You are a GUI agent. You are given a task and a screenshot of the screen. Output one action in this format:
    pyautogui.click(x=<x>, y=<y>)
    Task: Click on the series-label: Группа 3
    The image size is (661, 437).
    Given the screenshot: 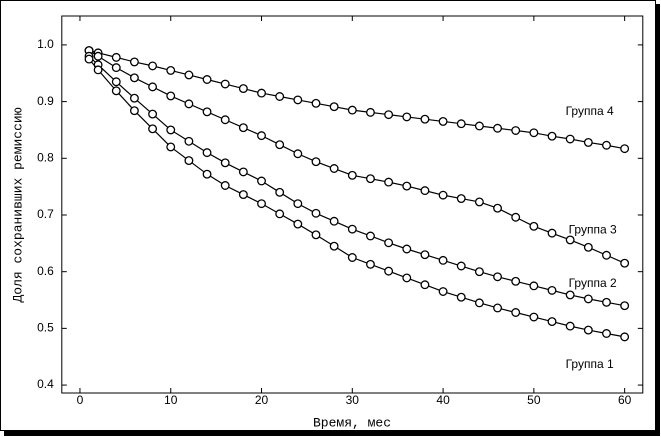 What is the action you would take?
    pyautogui.click(x=593, y=229)
    